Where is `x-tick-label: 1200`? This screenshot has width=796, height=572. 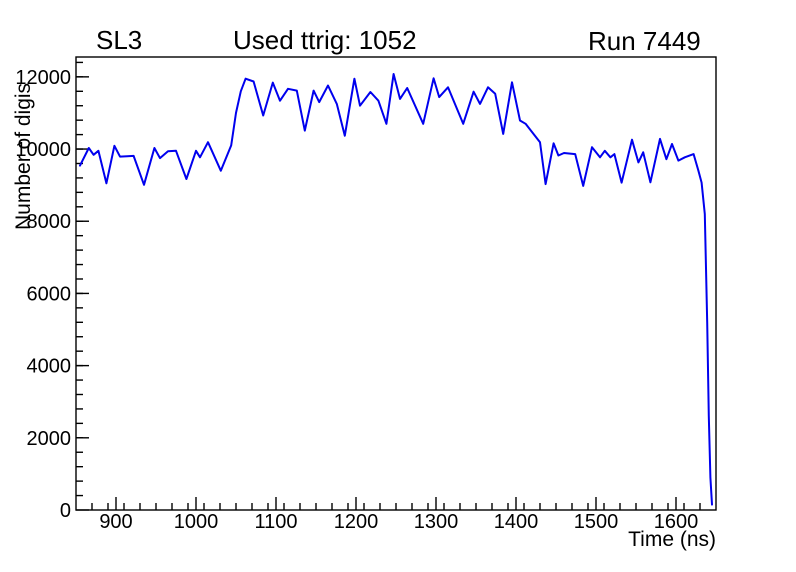
x-tick-label: 1200 is located at coordinates (356, 522).